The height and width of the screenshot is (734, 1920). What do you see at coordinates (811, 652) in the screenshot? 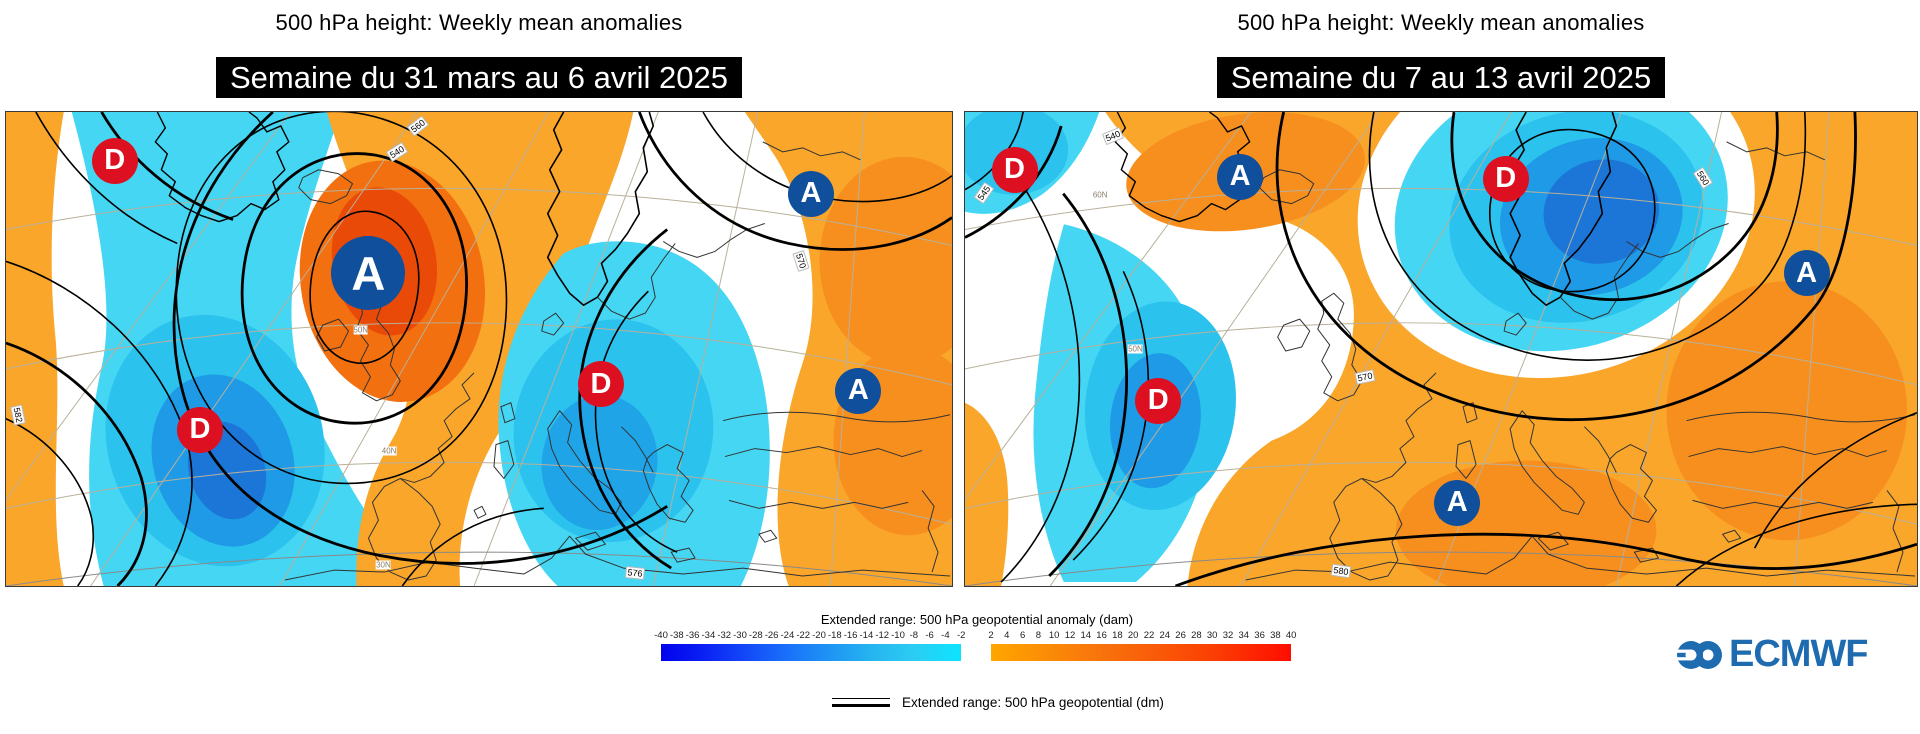
I see `colorbar-negative-gradient` at bounding box center [811, 652].